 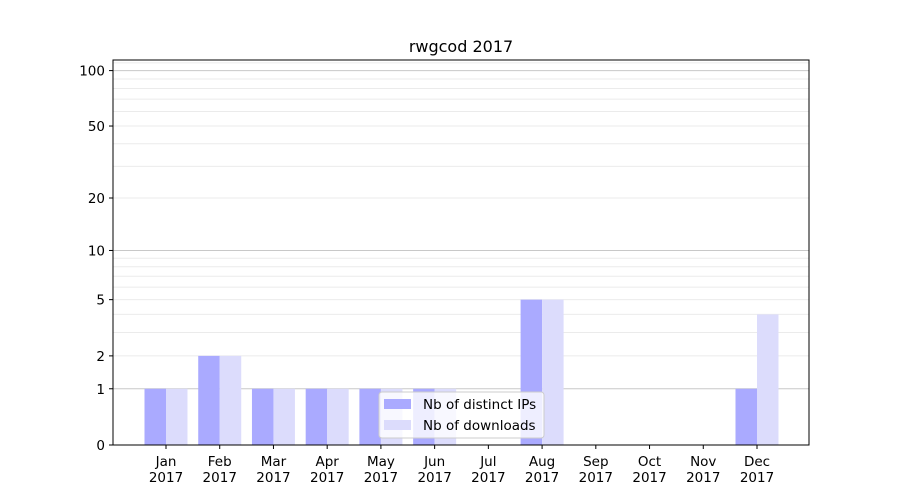 What do you see at coordinates (595, 462) in the screenshot?
I see `x-tick-label-month: Sep` at bounding box center [595, 462].